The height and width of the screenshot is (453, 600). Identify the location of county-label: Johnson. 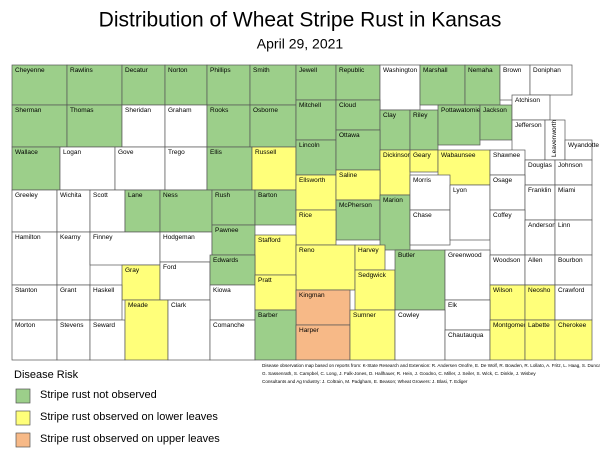
(570, 165).